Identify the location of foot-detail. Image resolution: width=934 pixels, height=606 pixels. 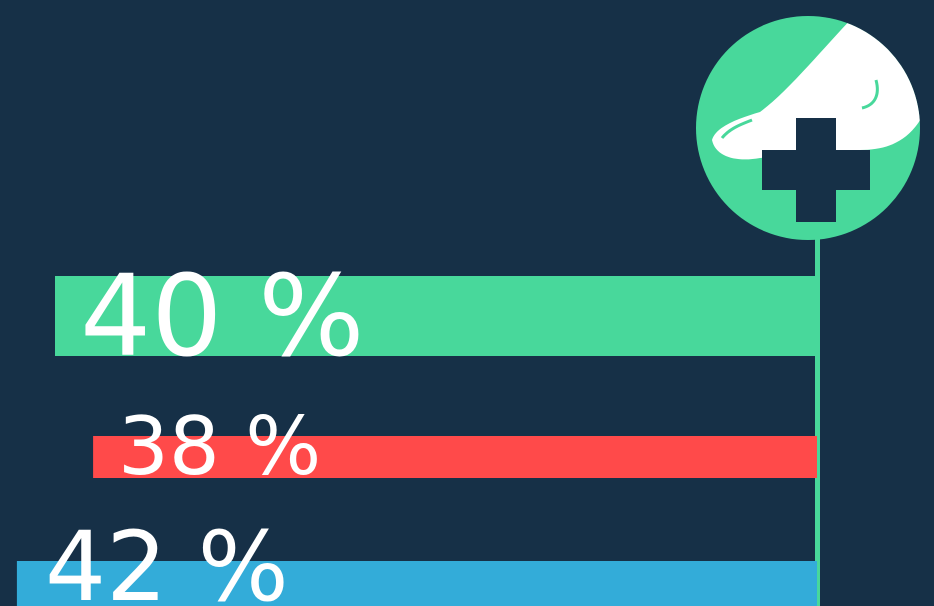
(870, 94).